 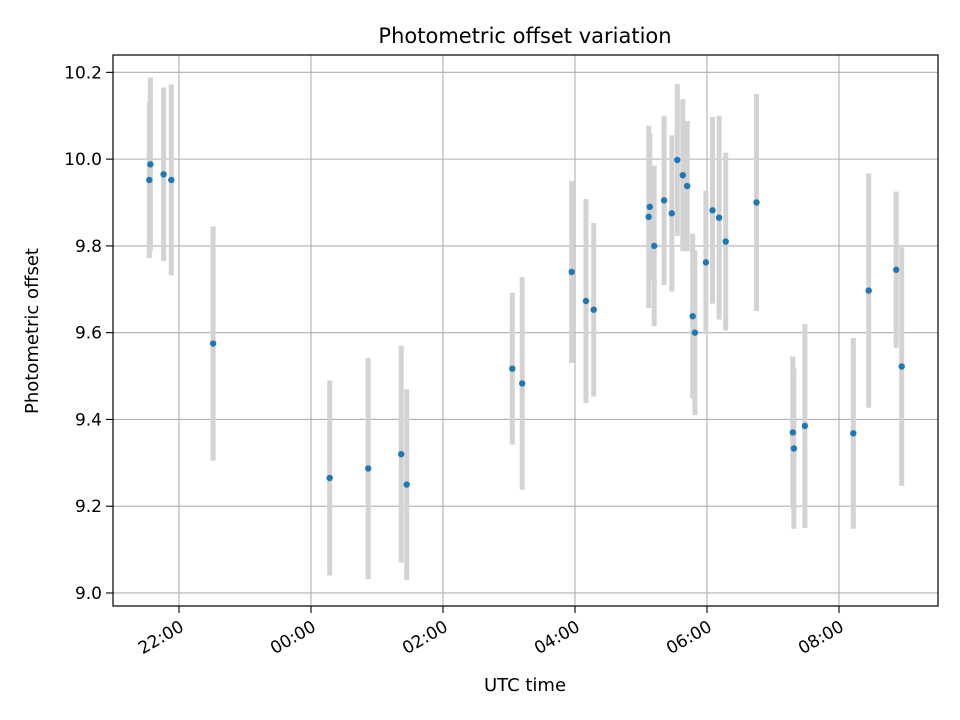 I want to click on y-tick-label: 9.6, so click(x=88, y=334).